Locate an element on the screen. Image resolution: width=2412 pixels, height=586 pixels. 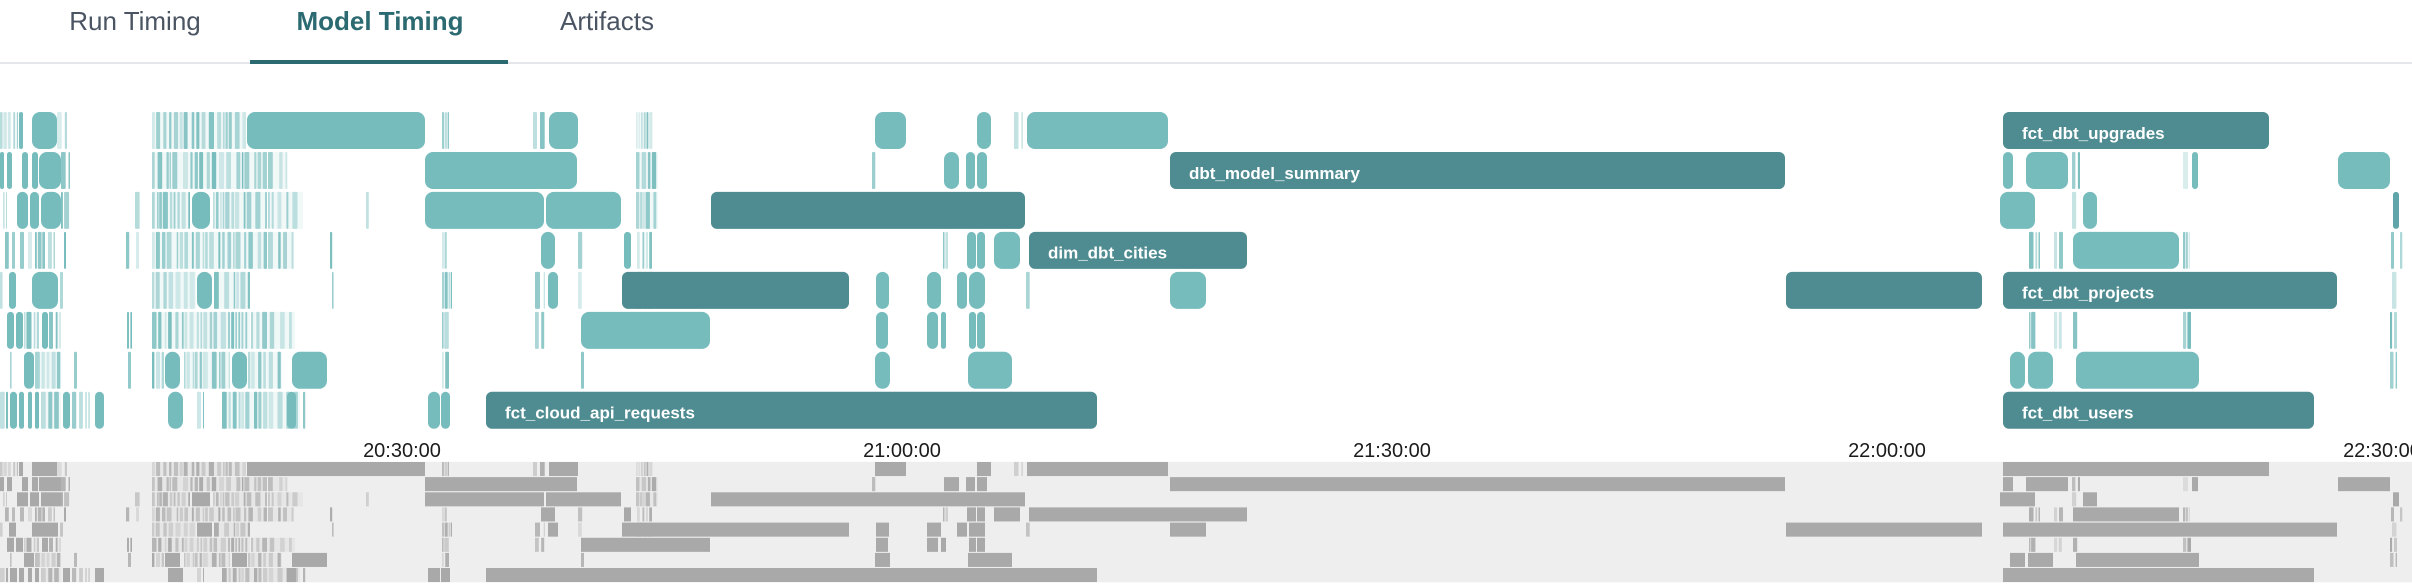
svg-text: dim_dbt_cities is located at coordinates (1107, 253).